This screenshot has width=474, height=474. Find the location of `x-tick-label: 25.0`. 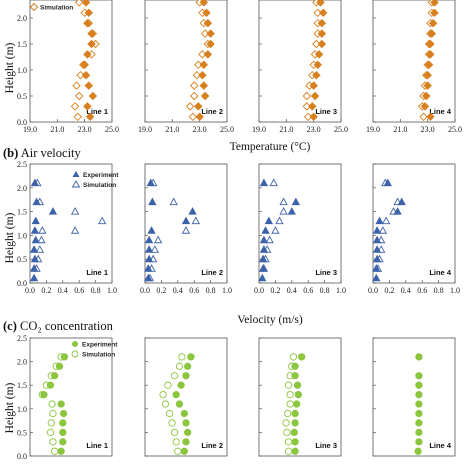

x-tick-label: 25.0 is located at coordinates (341, 129).